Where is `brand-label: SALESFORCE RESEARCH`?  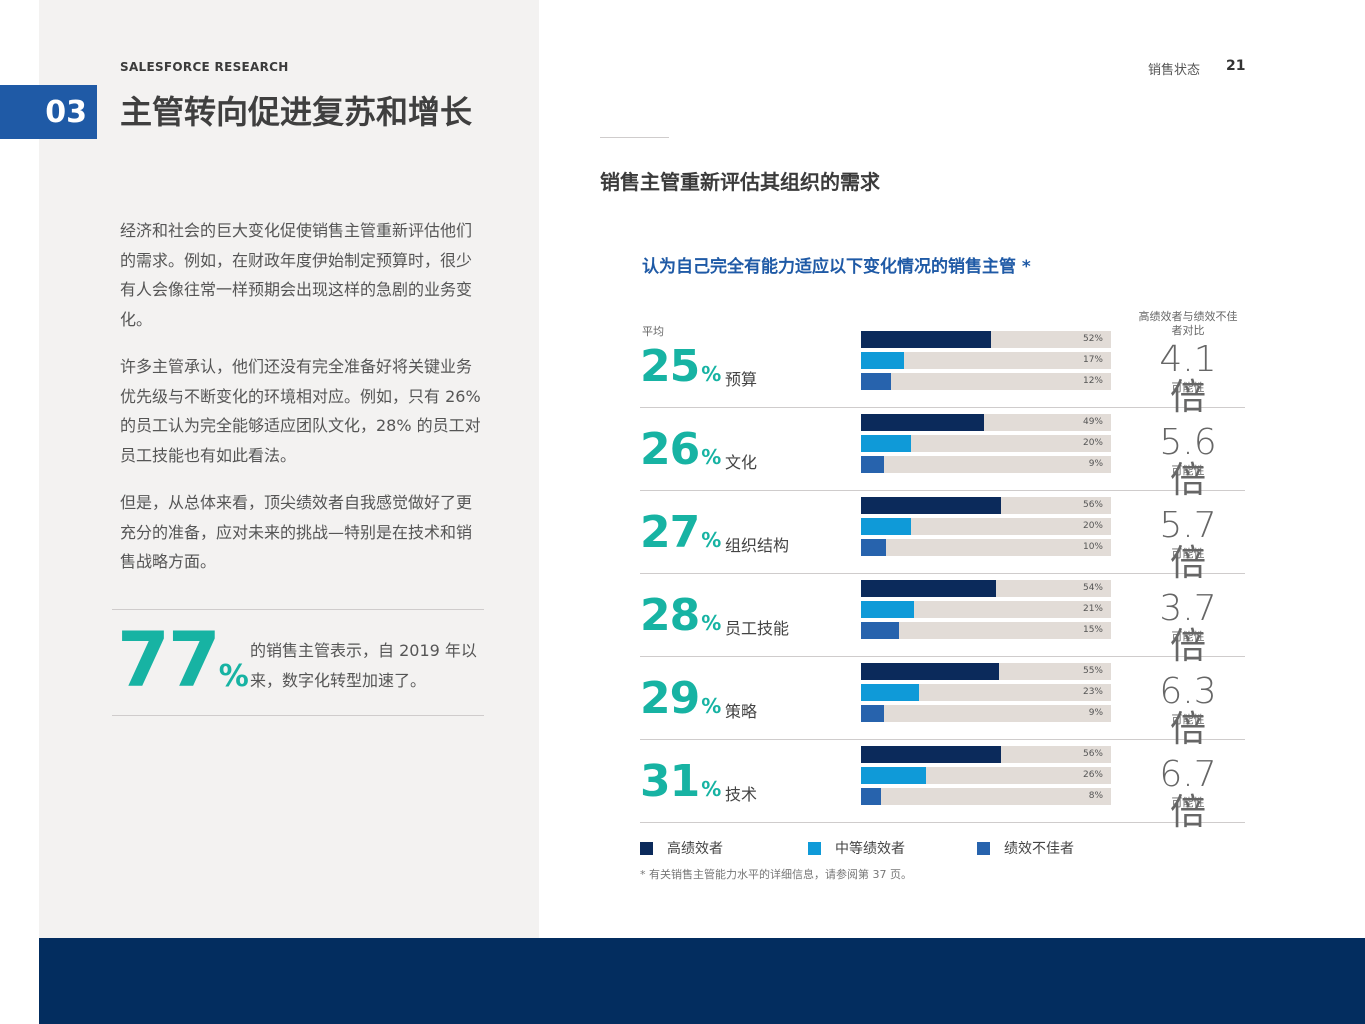 brand-label: SALESFORCE RESEARCH is located at coordinates (204, 67).